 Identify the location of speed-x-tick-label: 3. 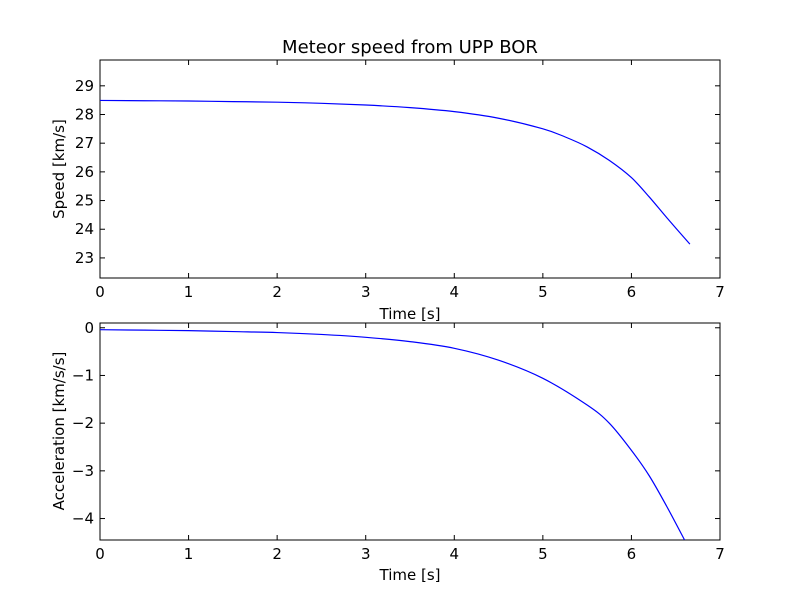
(366, 292).